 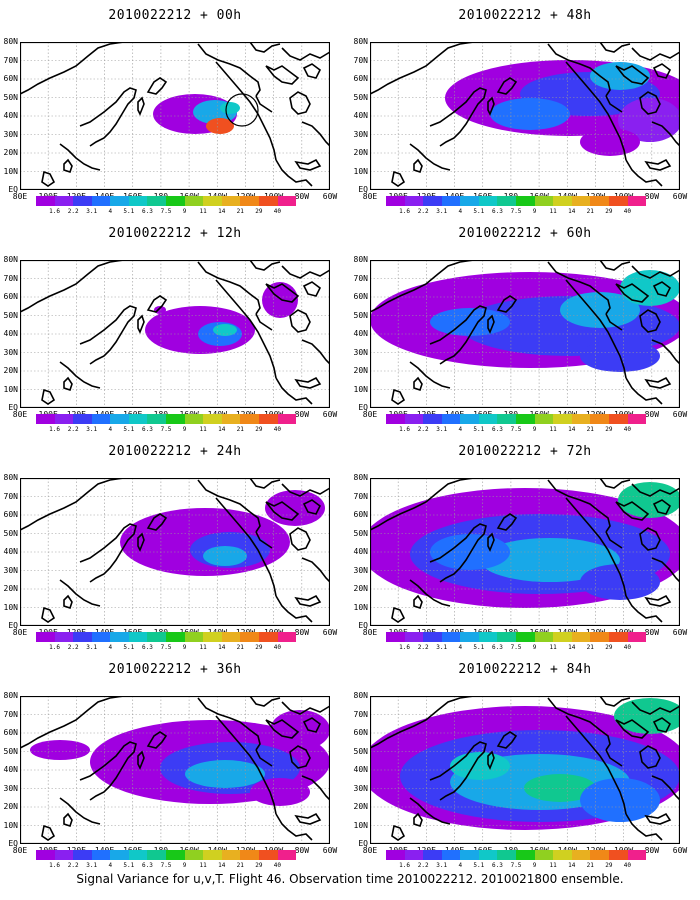 What do you see at coordinates (302, 196) in the screenshot?
I see `longitude-label: 80W` at bounding box center [302, 196].